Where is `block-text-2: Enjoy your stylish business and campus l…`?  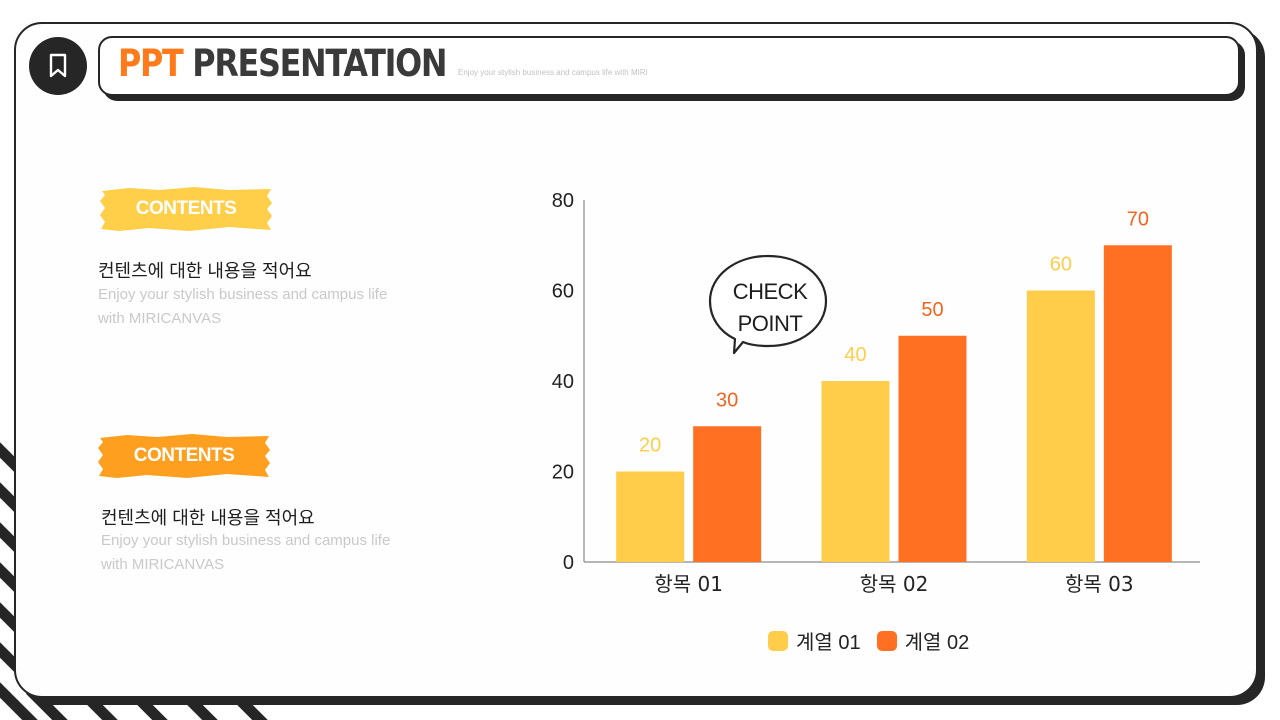
block-text-2: Enjoy your stylish business and campus l… is located at coordinates (281, 553).